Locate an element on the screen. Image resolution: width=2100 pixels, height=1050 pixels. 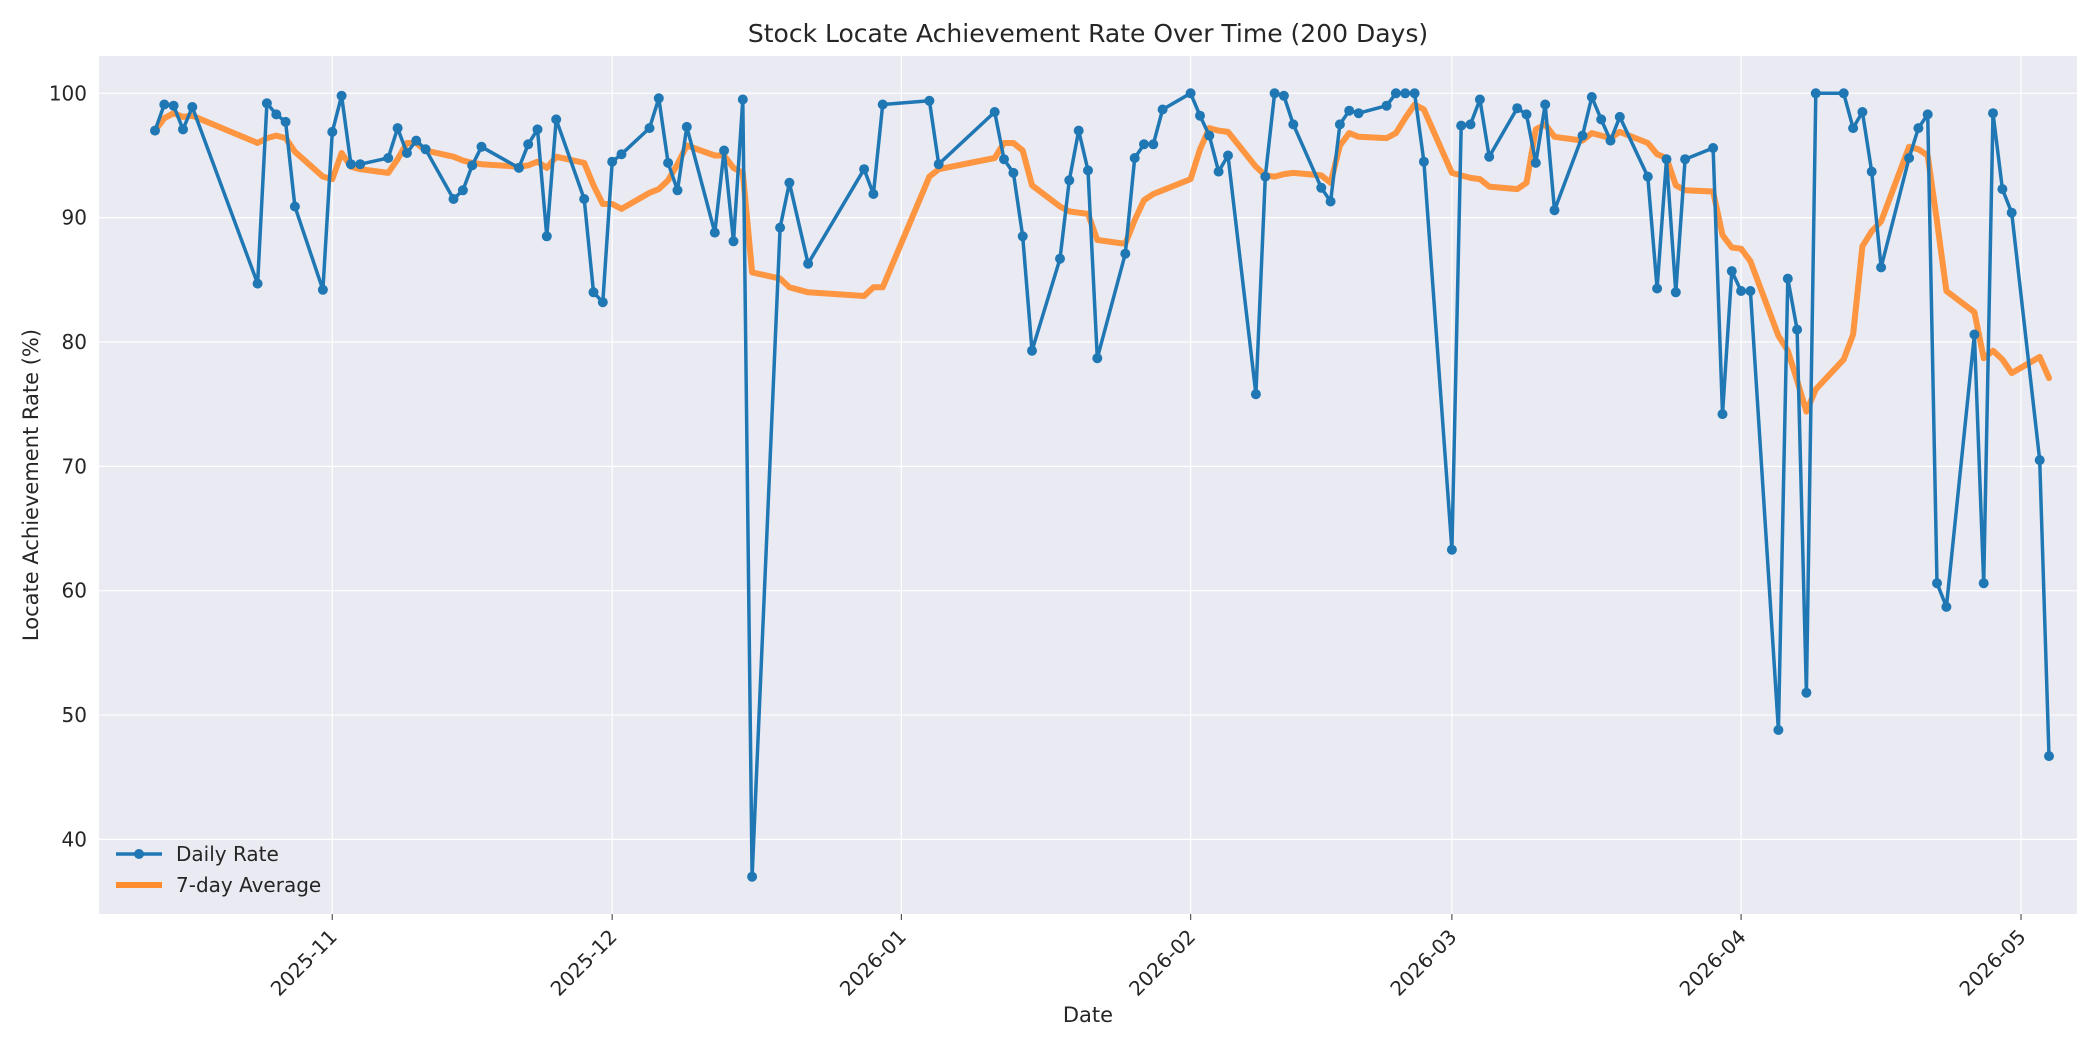
y-tick-label: 80 is located at coordinates (74, 342).